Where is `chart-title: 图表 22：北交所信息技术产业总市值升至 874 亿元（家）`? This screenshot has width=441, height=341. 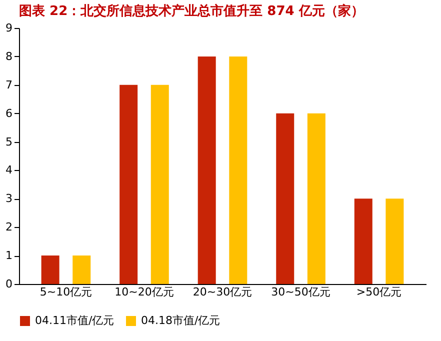
chart-title: 图表 22：北交所信息技术产业总市值升至 874 亿元（家） is located at coordinates (191, 11).